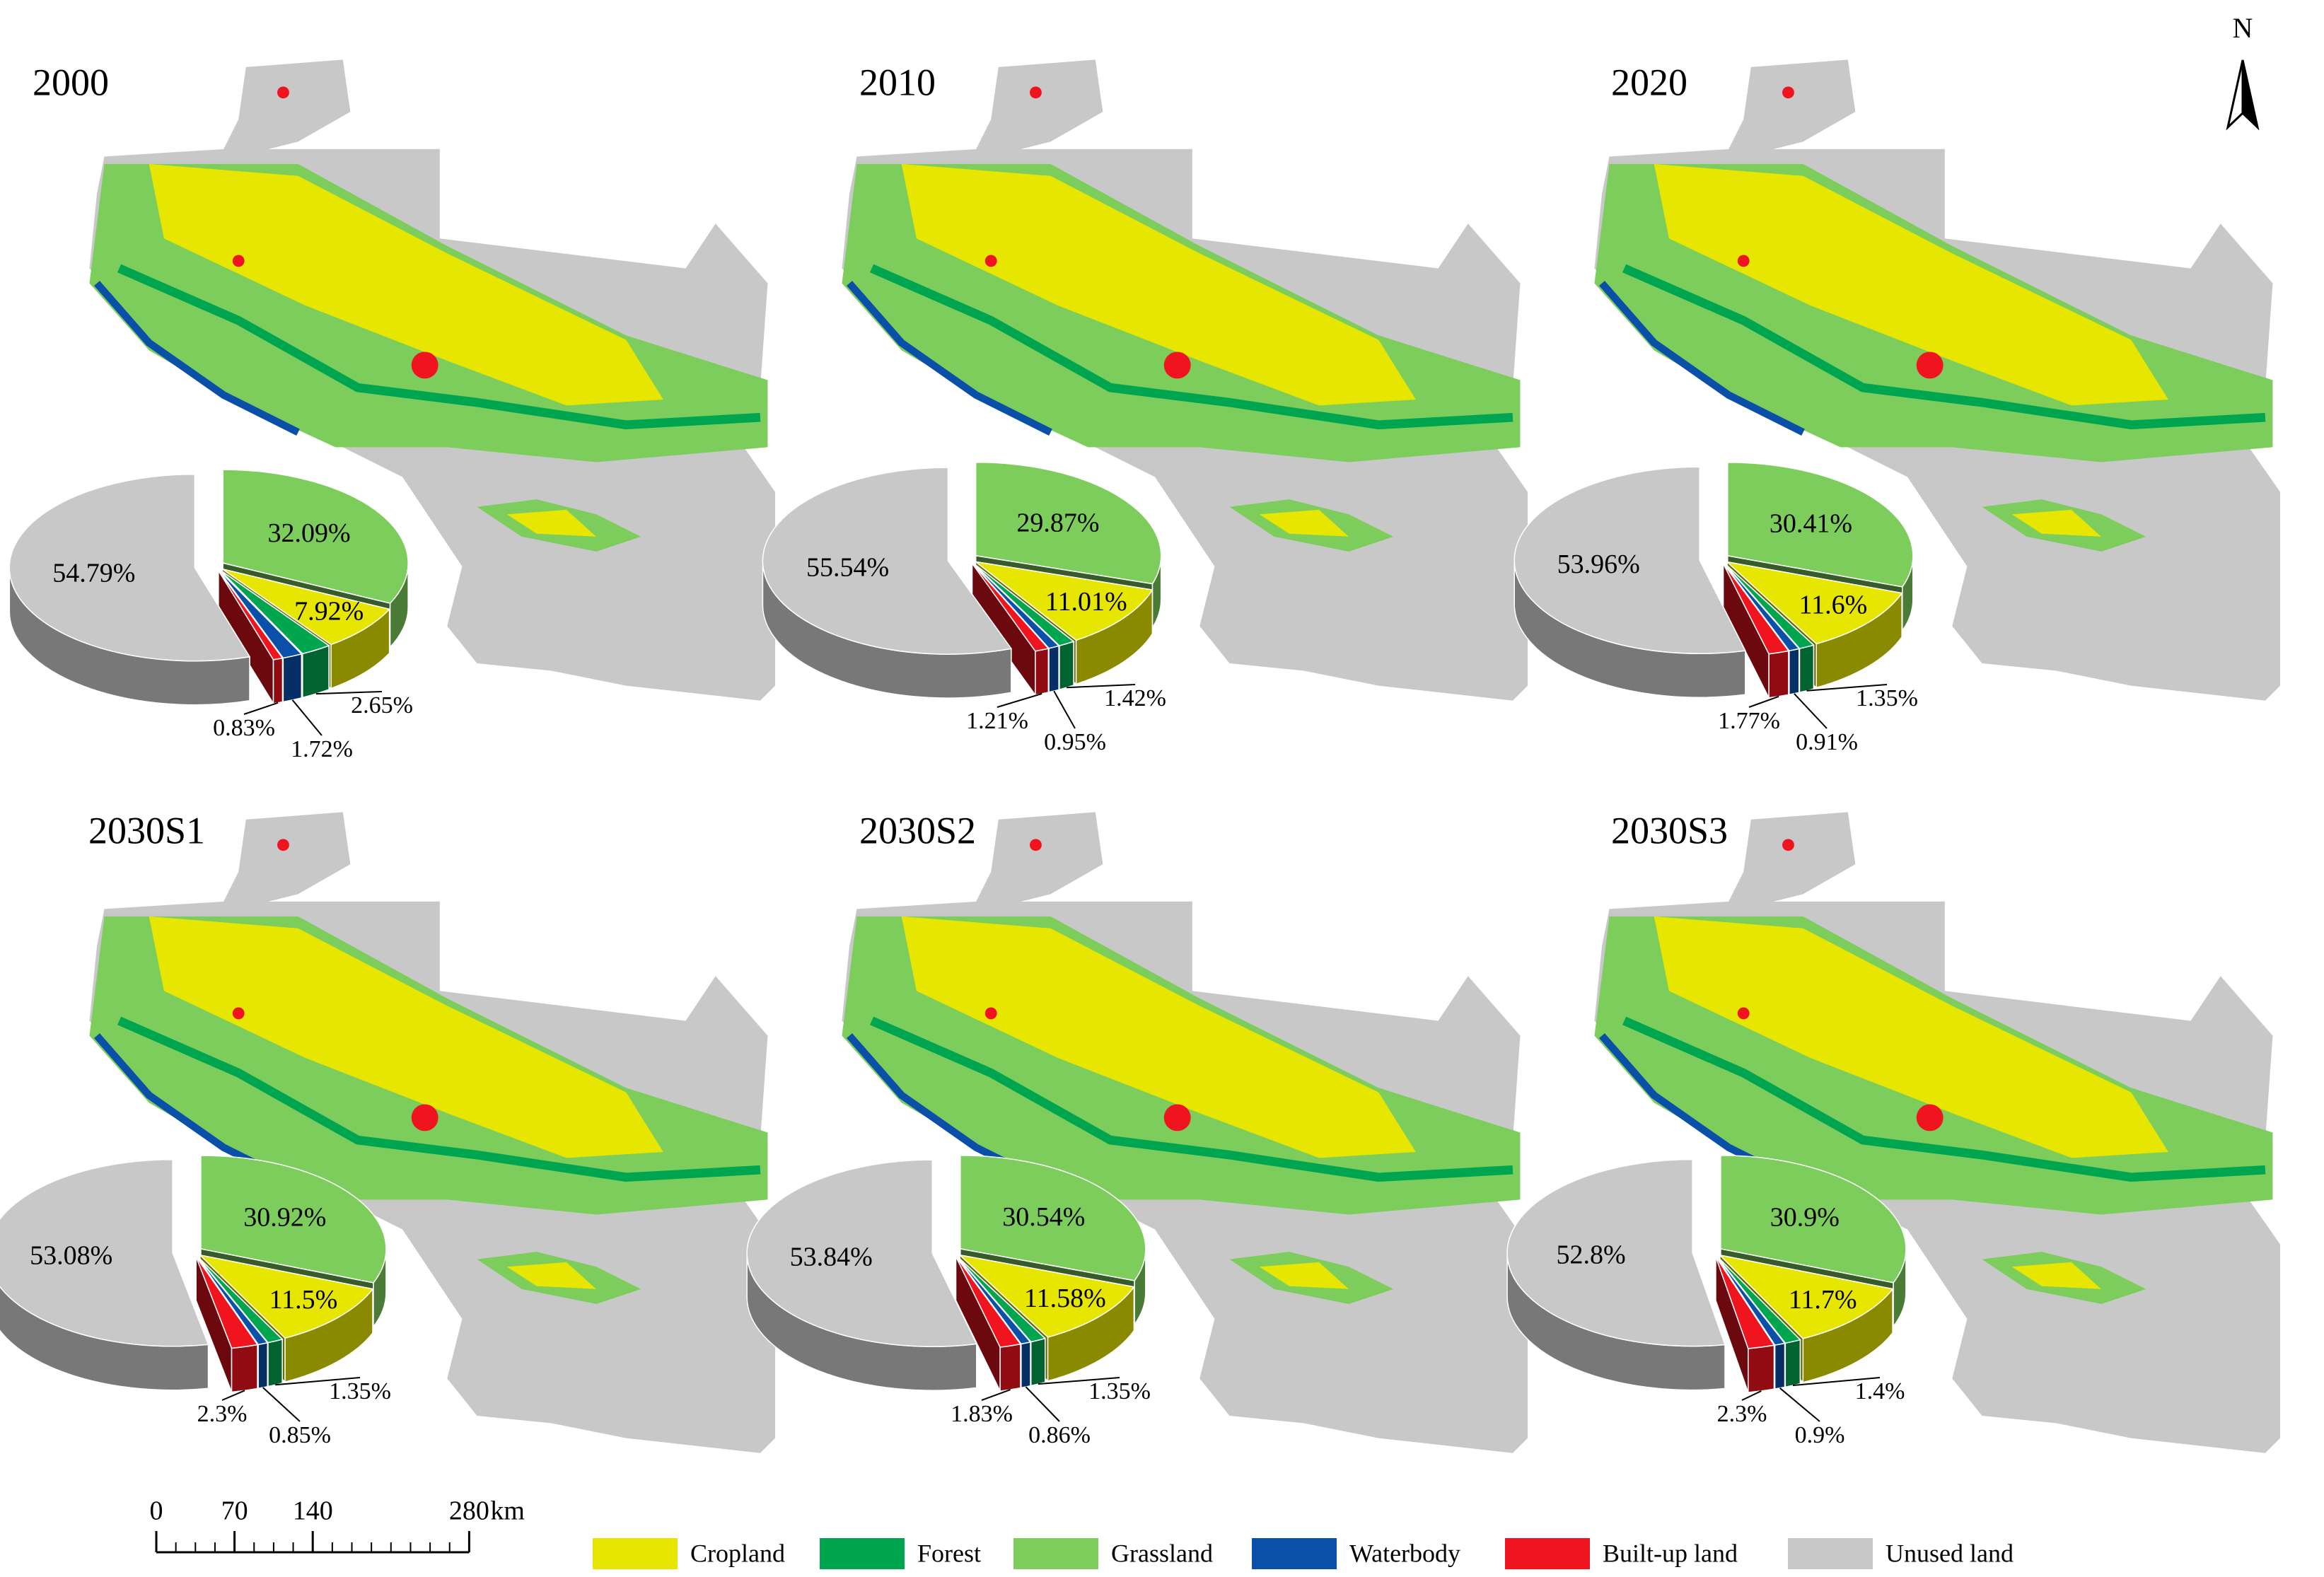 The height and width of the screenshot is (1577, 2324). What do you see at coordinates (982, 1414) in the screenshot?
I see `pie-label: 1.83%` at bounding box center [982, 1414].